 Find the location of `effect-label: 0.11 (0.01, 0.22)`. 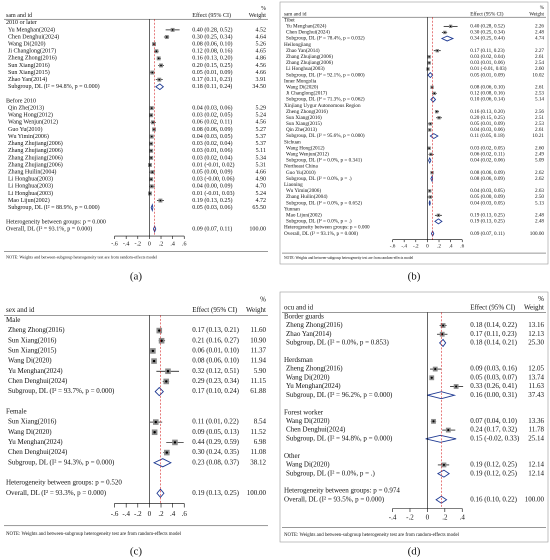

effect-label: 0.11 (0.01, 0.22) is located at coordinates (215, 422).